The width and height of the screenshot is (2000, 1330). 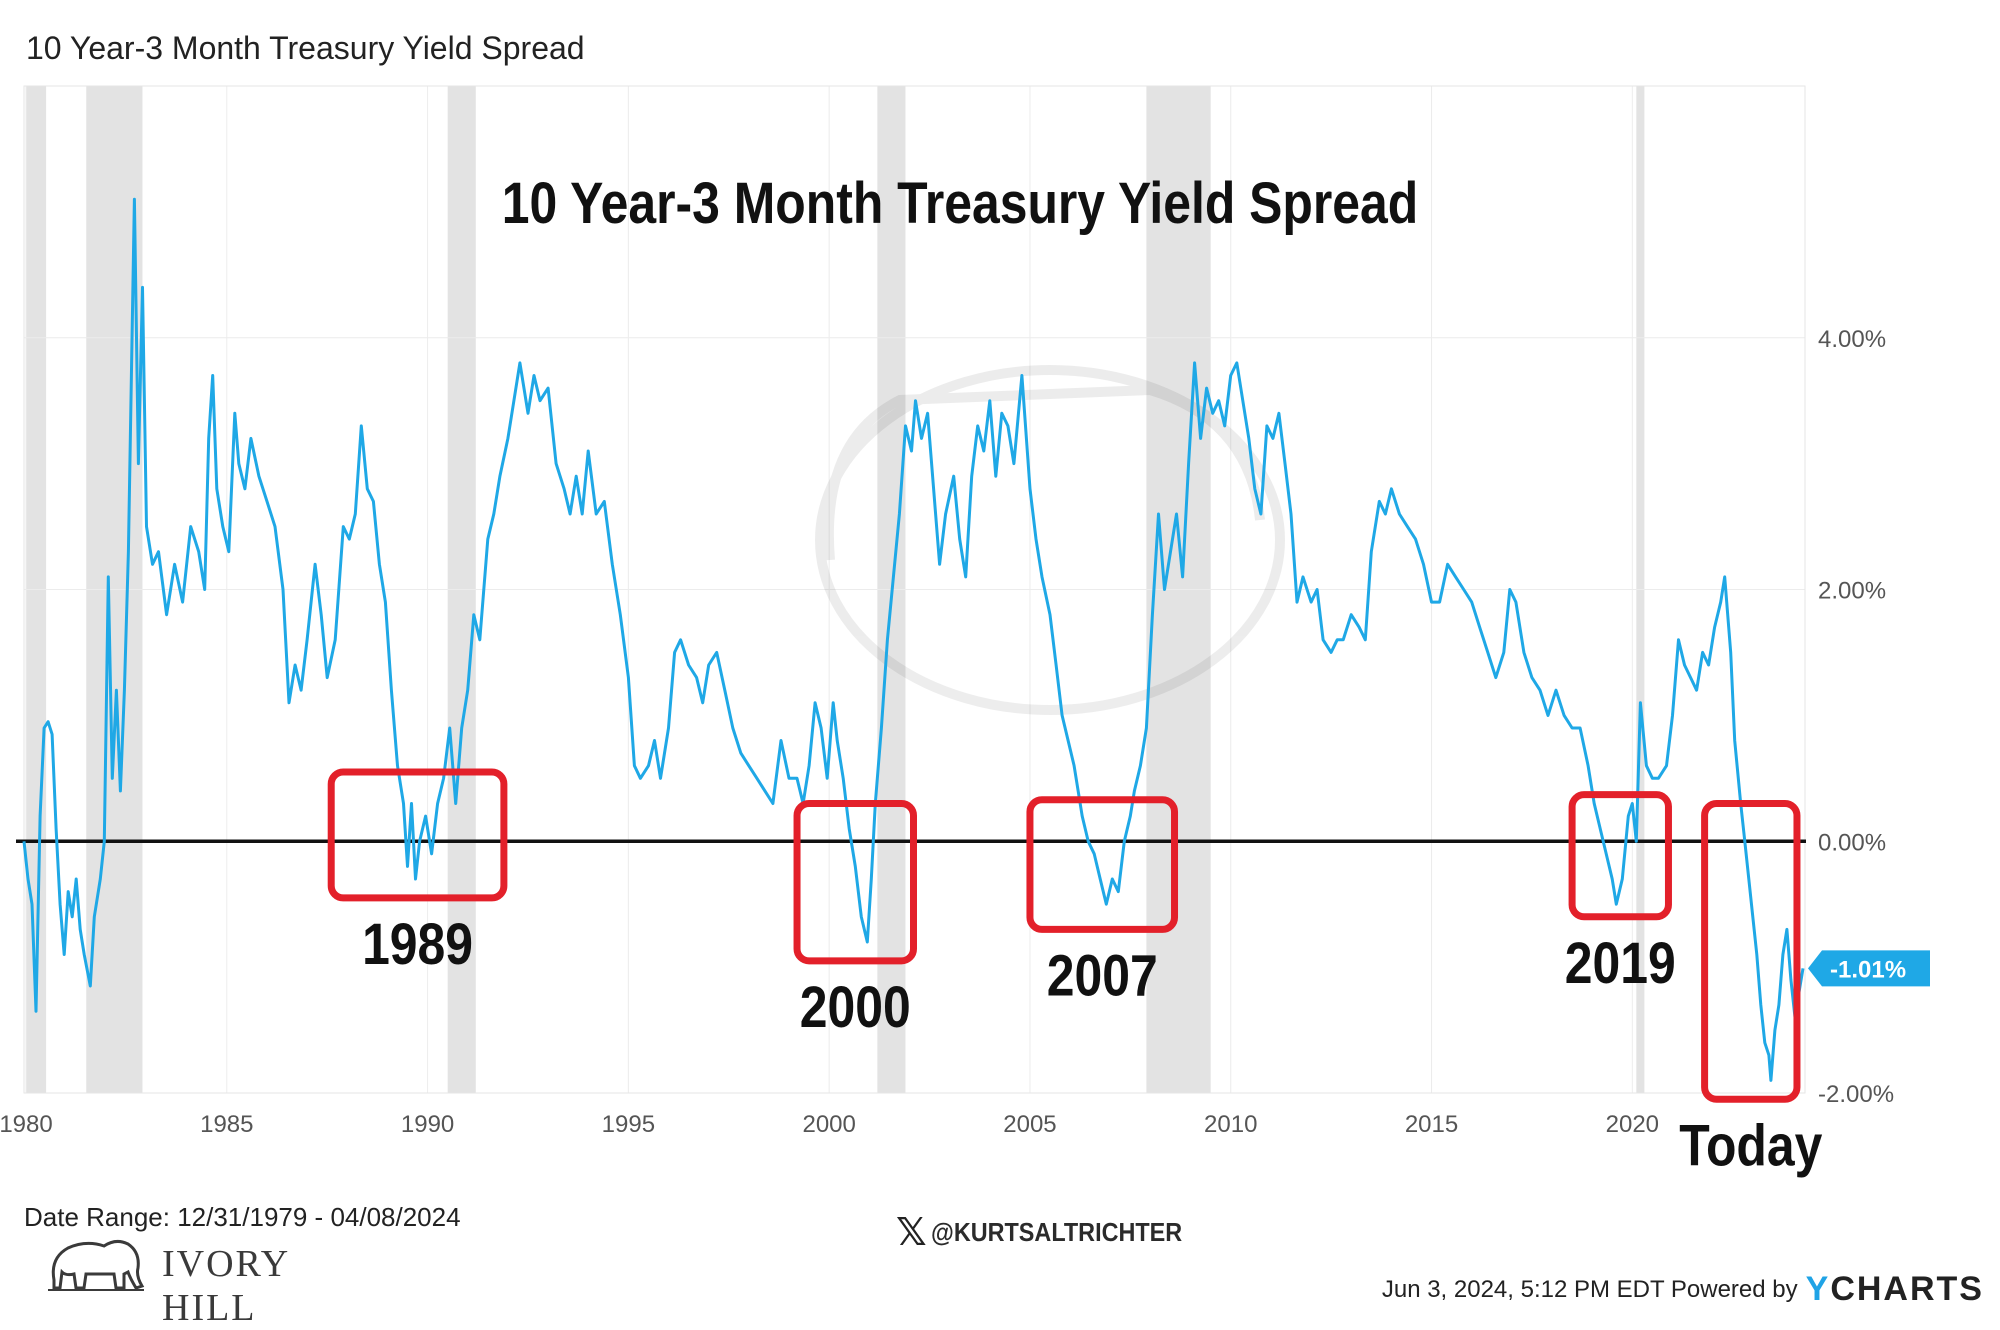 What do you see at coordinates (1230, 1124) in the screenshot?
I see `x-tick-label: 2010` at bounding box center [1230, 1124].